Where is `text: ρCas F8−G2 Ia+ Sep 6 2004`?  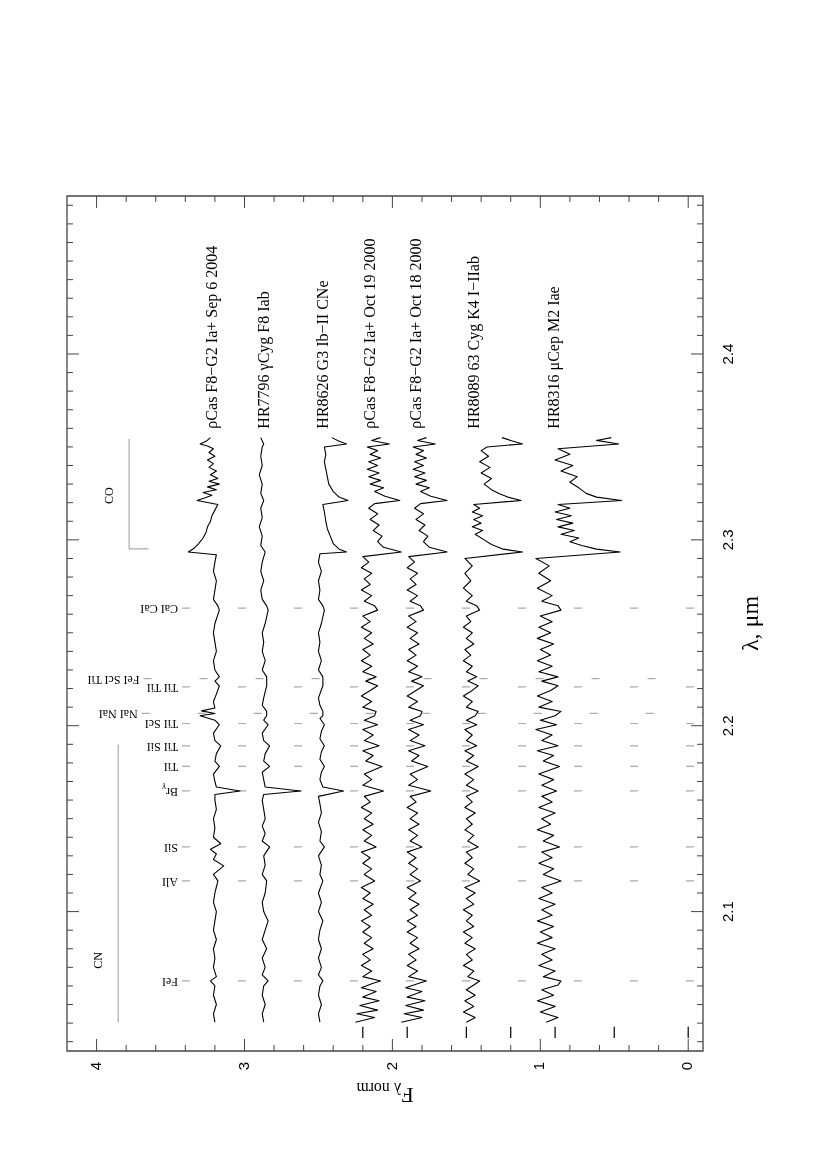
text: ρCas F8−G2 Ia+ Sep 6 2004 is located at coordinates (212, 337).